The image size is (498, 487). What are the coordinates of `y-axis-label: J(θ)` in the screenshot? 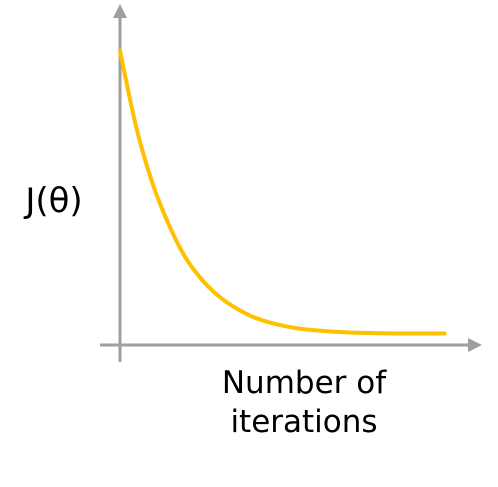 It's located at (52, 201).